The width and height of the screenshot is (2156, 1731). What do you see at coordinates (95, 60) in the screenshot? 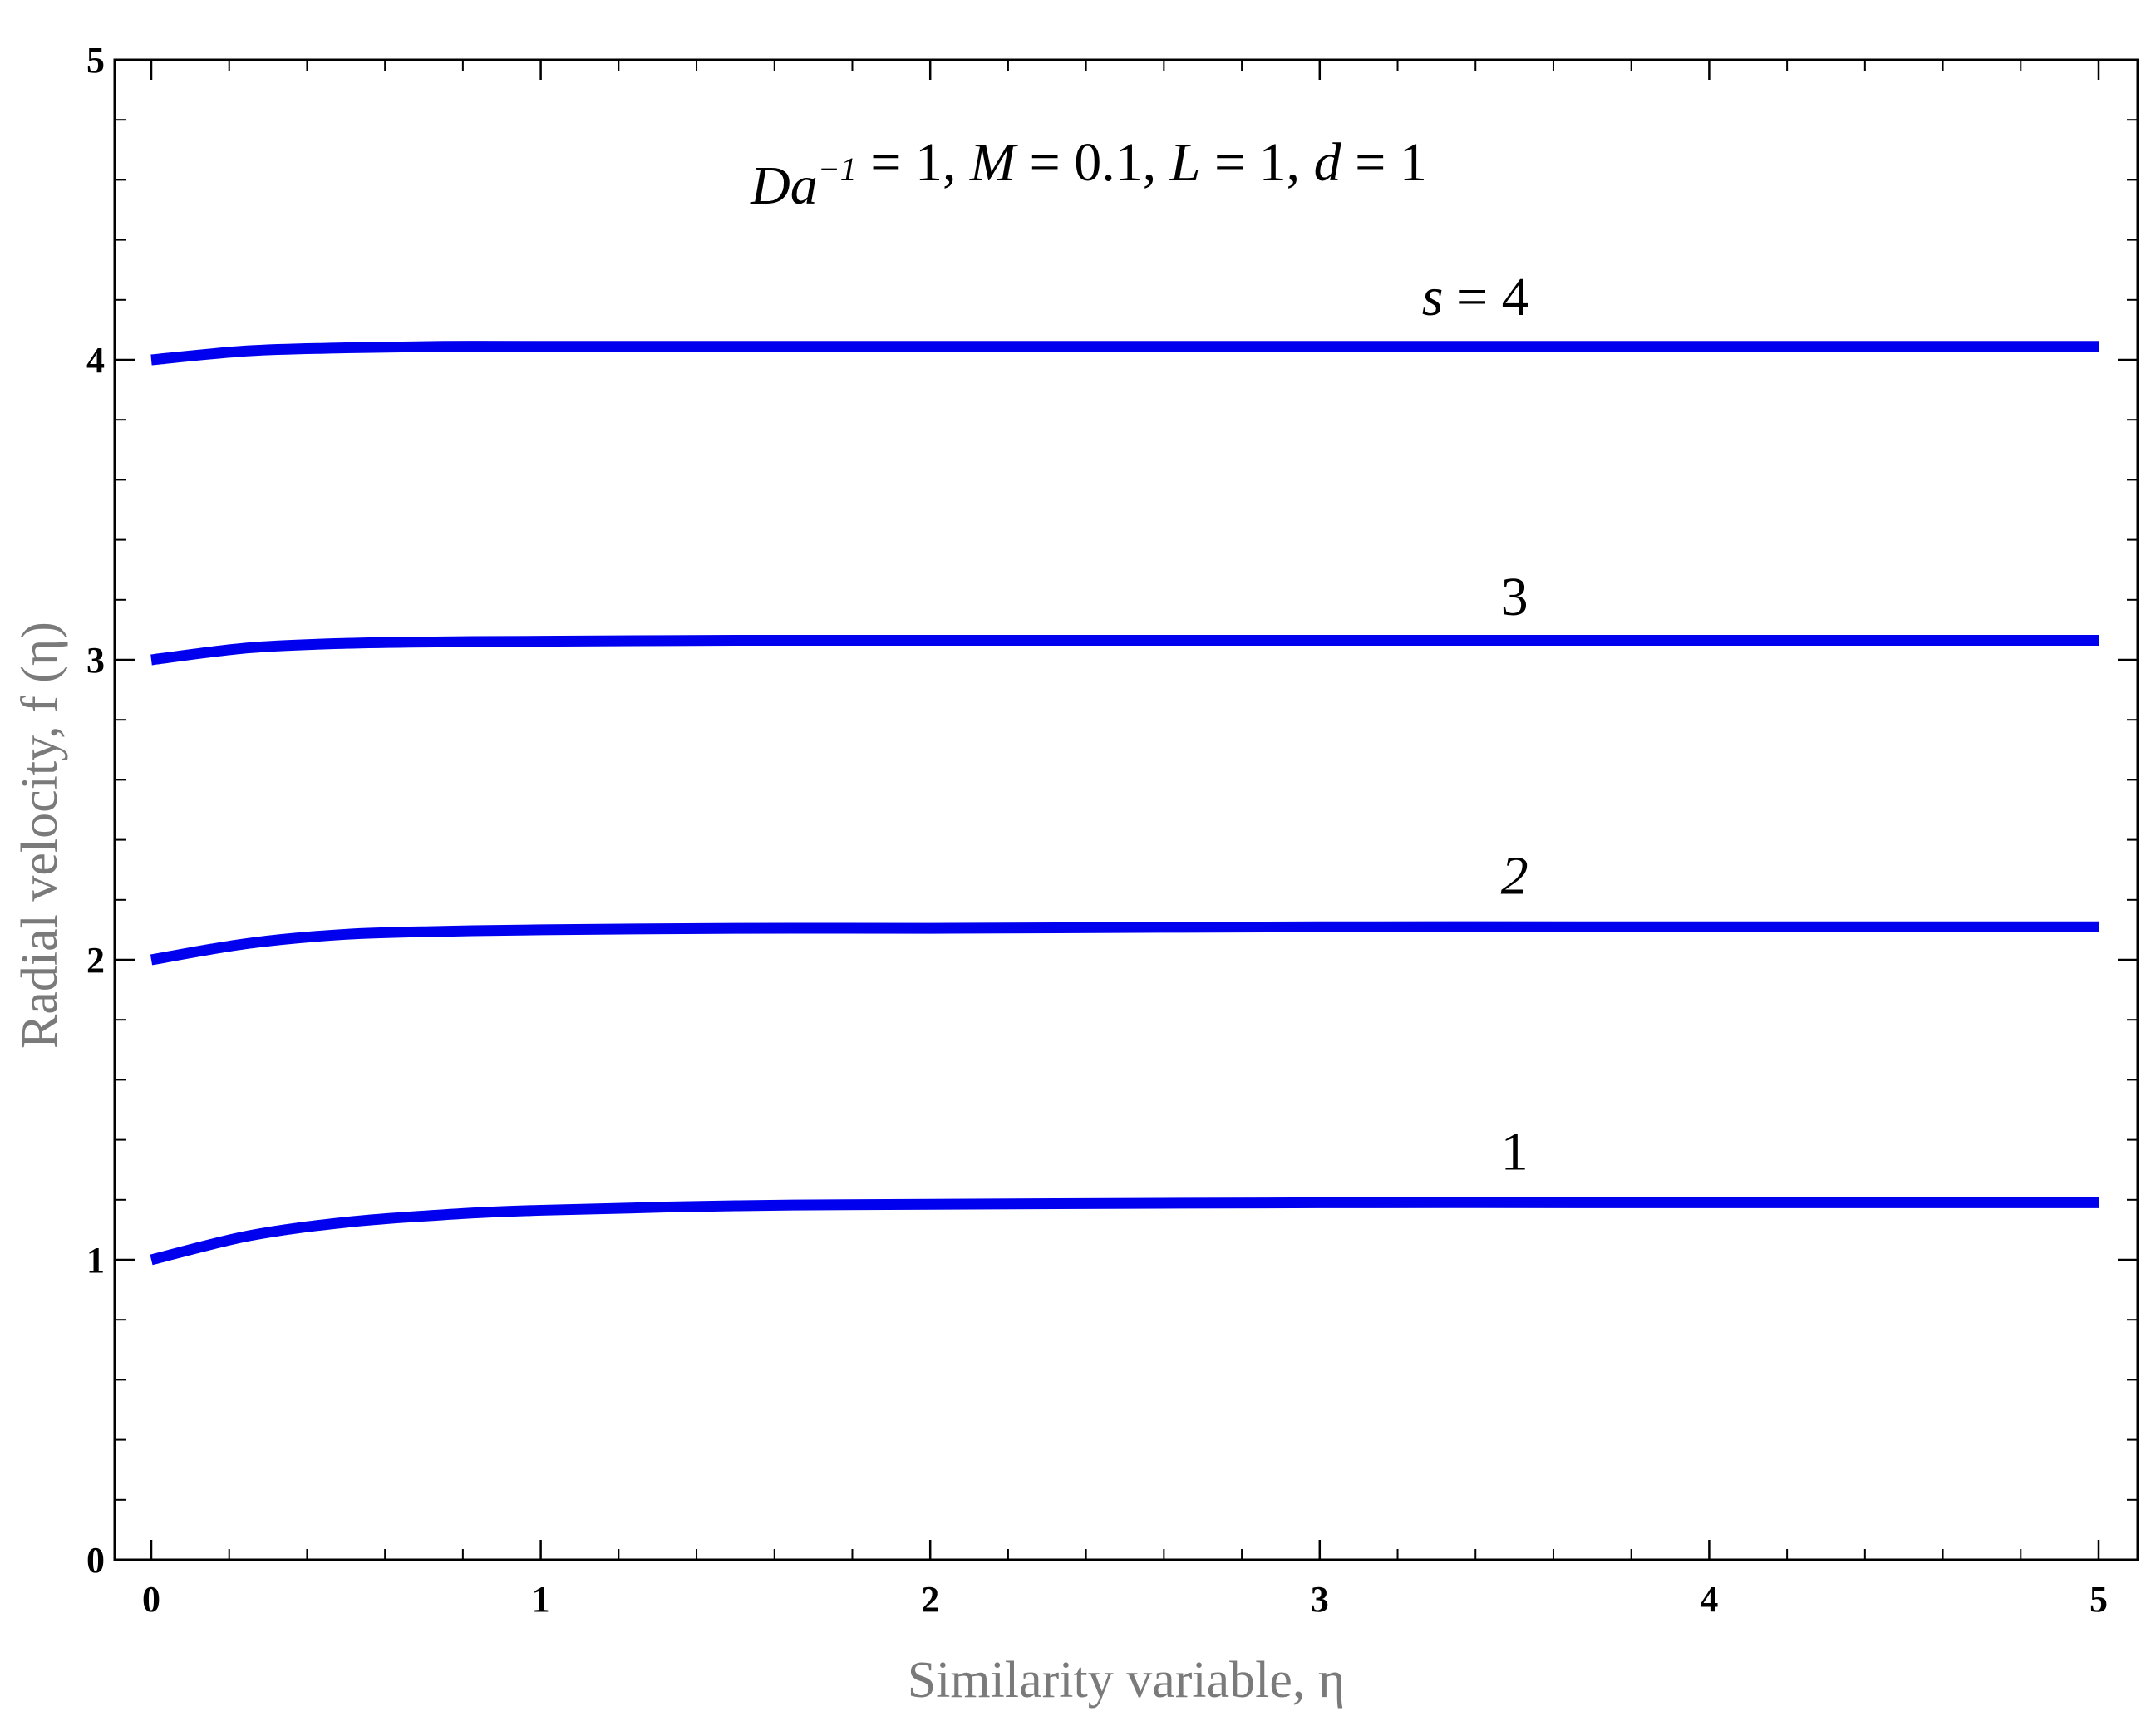
I see `y-tick-label: 5` at bounding box center [95, 60].